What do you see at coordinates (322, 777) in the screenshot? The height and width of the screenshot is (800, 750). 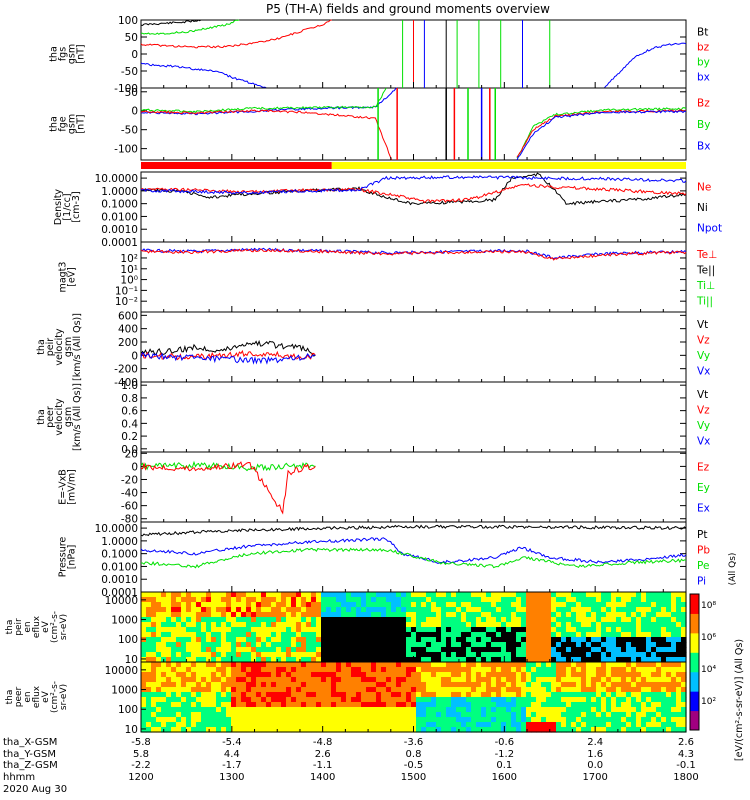 I see `x-row-value: 1400` at bounding box center [322, 777].